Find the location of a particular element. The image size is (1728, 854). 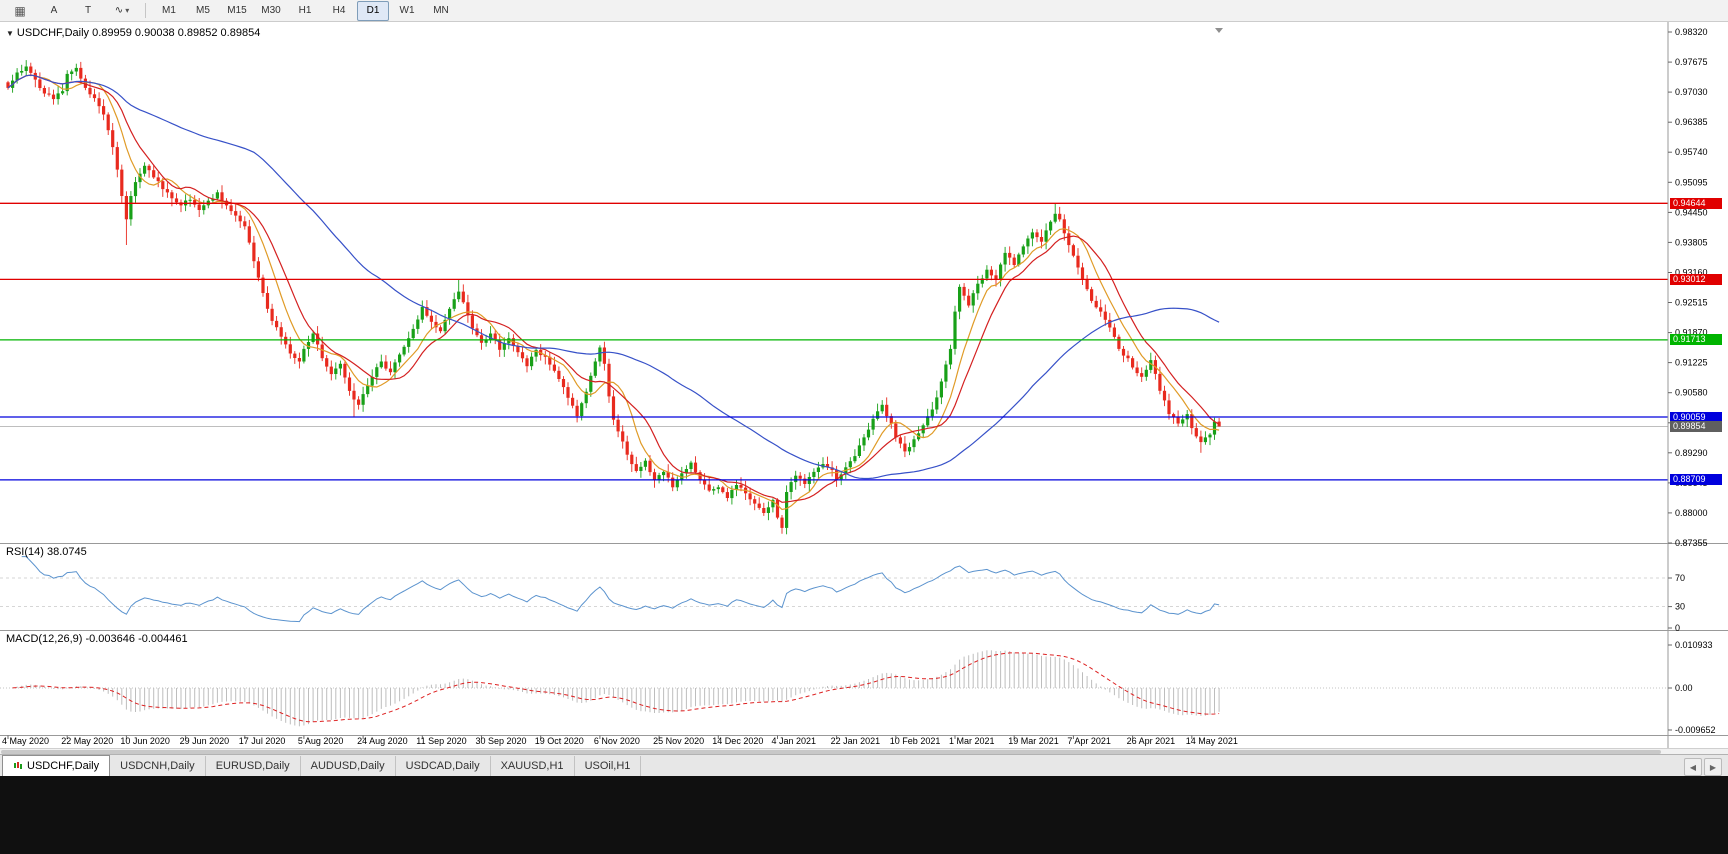

svg-text: 25 Nov 2020 is located at coordinates (678, 741).